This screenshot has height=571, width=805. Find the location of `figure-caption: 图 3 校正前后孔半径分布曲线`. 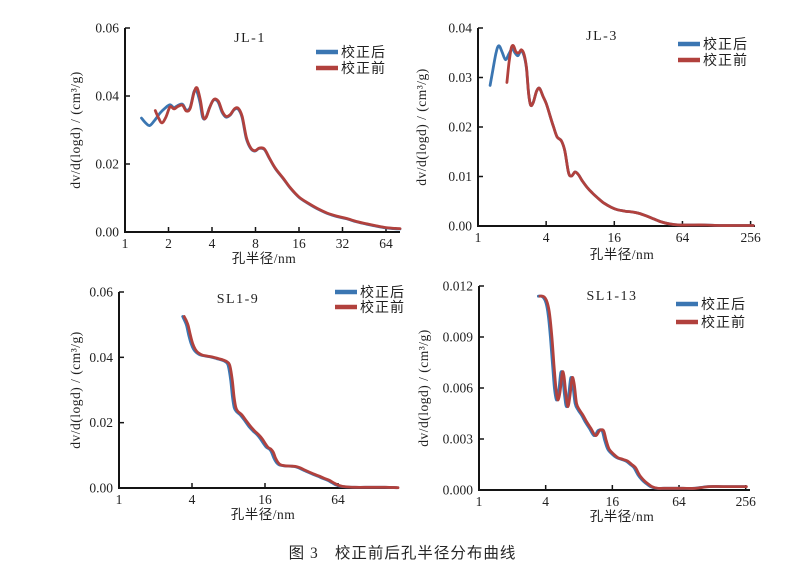

figure-caption: 图 3 校正前后孔半径分布曲线 is located at coordinates (402, 552).